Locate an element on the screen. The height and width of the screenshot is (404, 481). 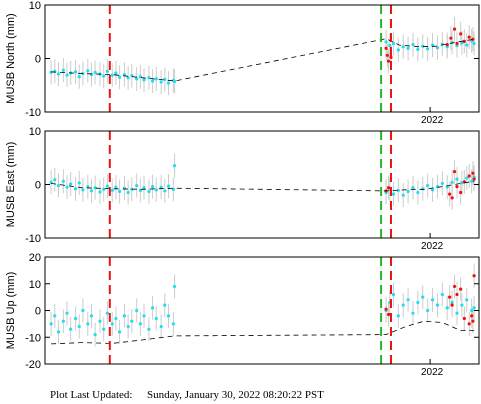
y-tick-label: -20 is located at coordinates (33, 365).